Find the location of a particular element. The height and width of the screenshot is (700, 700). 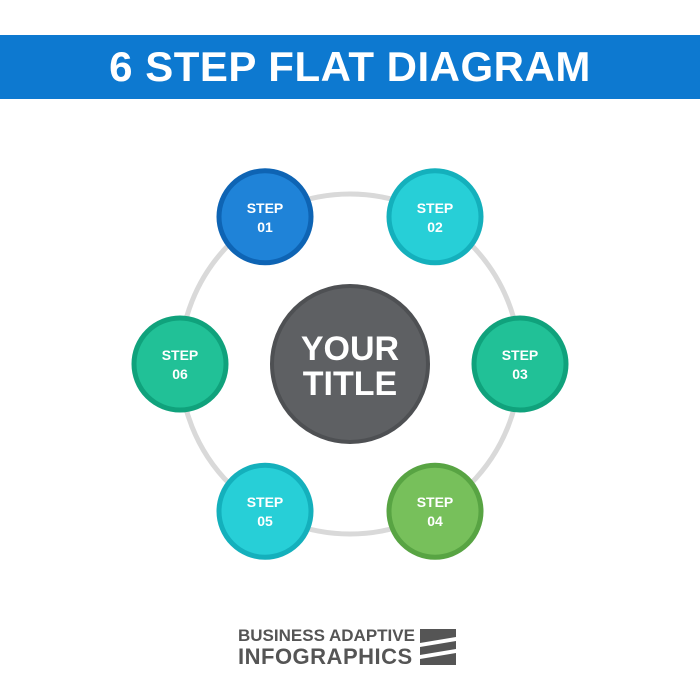

step-number: 05 is located at coordinates (265, 521).